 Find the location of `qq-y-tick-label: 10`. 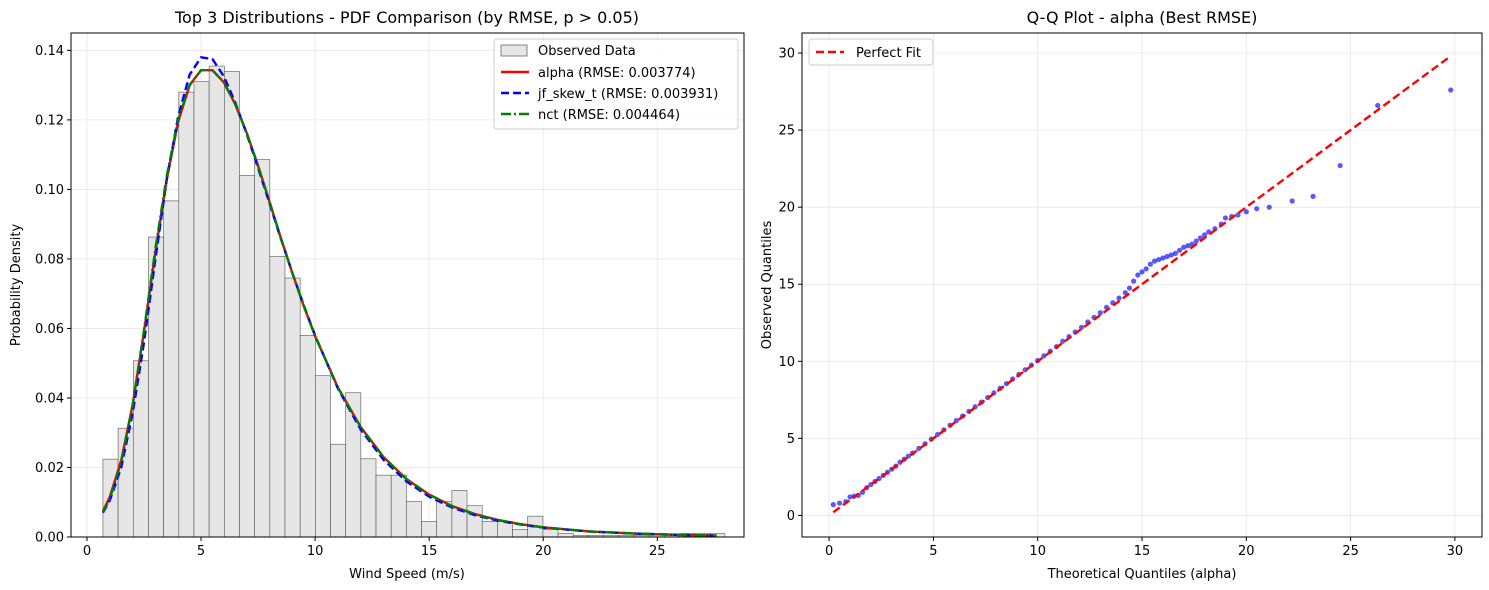

qq-y-tick-label: 10 is located at coordinates (786, 362).